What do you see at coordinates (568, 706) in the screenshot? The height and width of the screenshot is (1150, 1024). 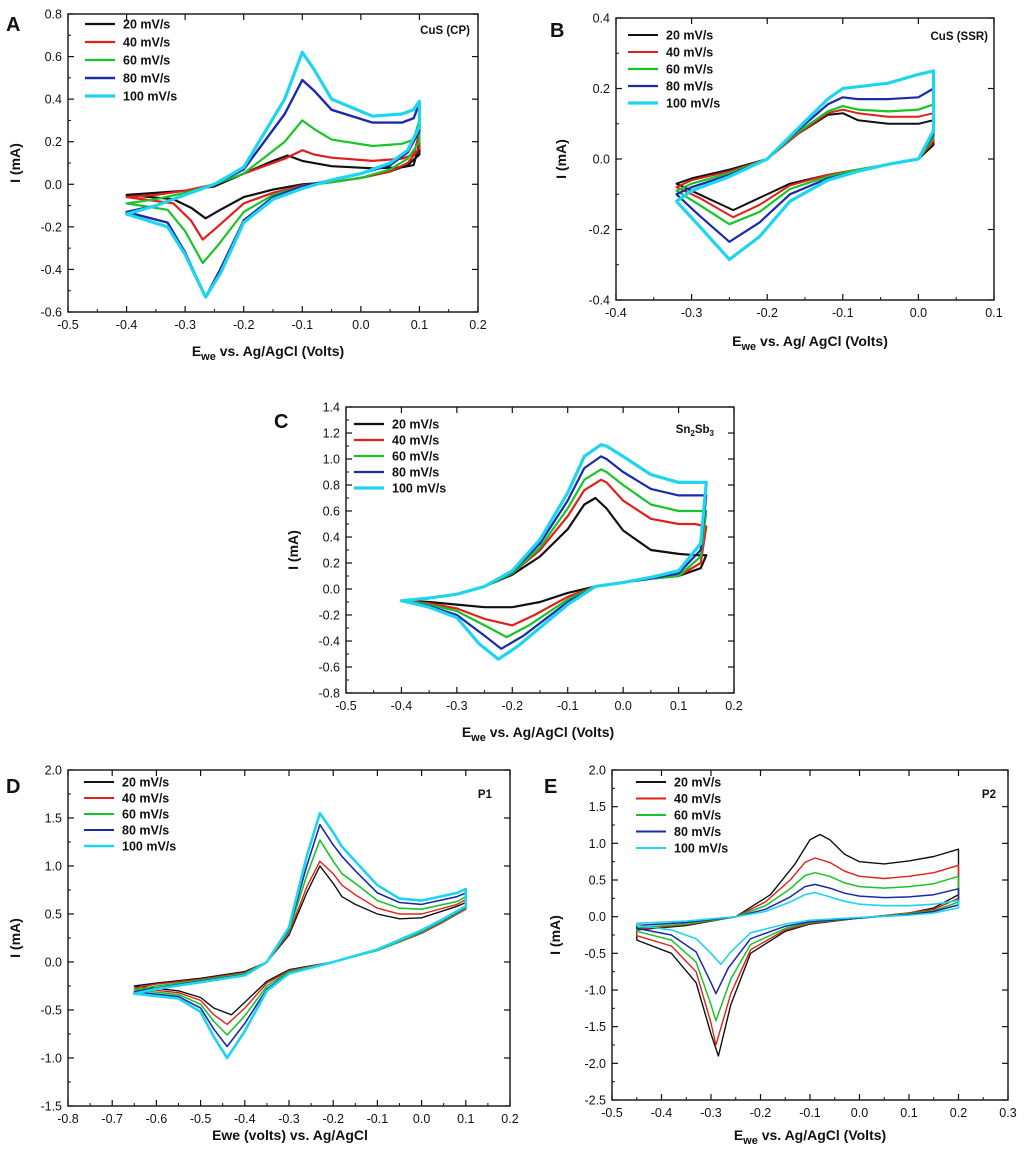 I see `x-tick-label: -0.1` at bounding box center [568, 706].